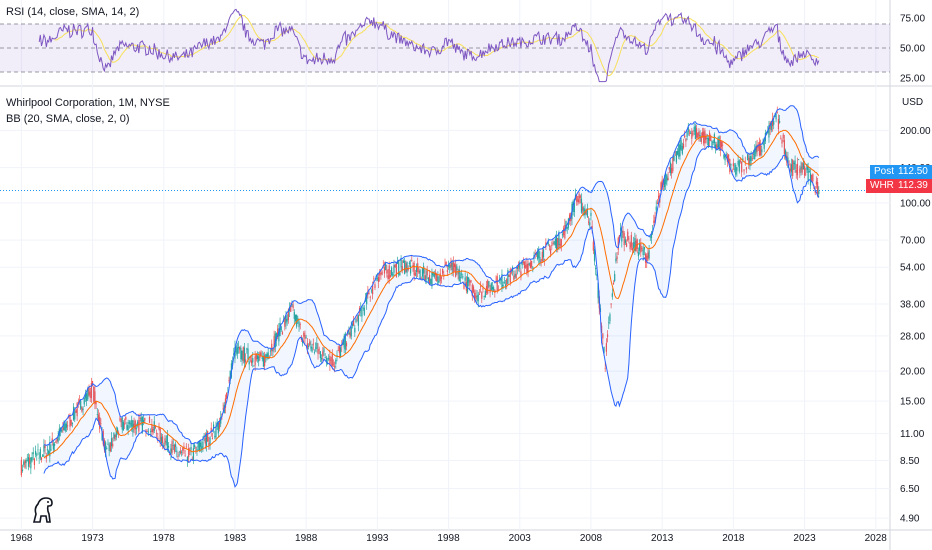 This screenshot has height=550, width=932. Describe the element at coordinates (912, 49) in the screenshot. I see `rsi-tick-label: 50.00` at that location.